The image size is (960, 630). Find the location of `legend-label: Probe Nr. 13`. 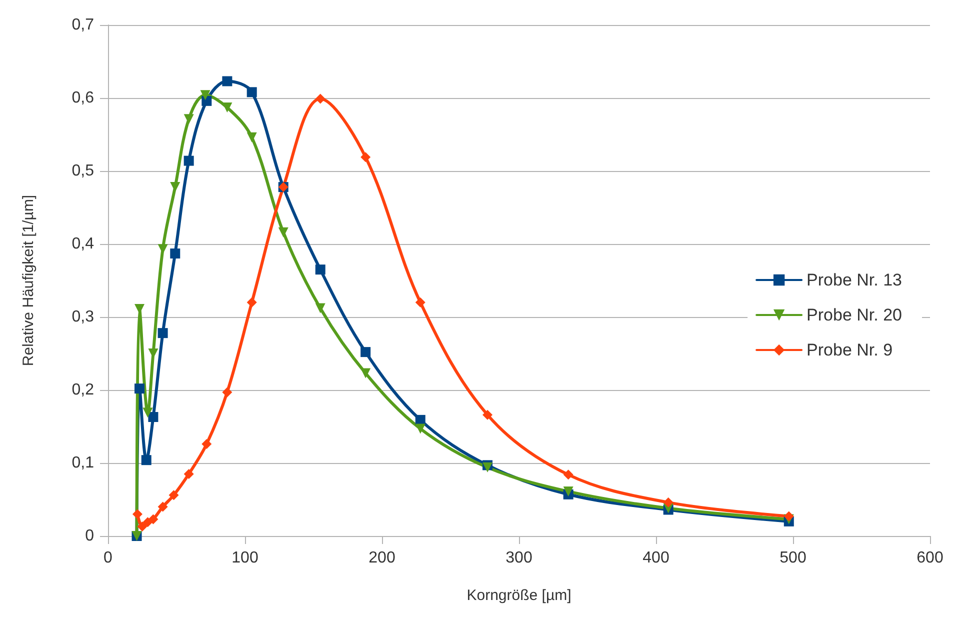

legend-label: Probe Nr. 13 is located at coordinates (854, 280).